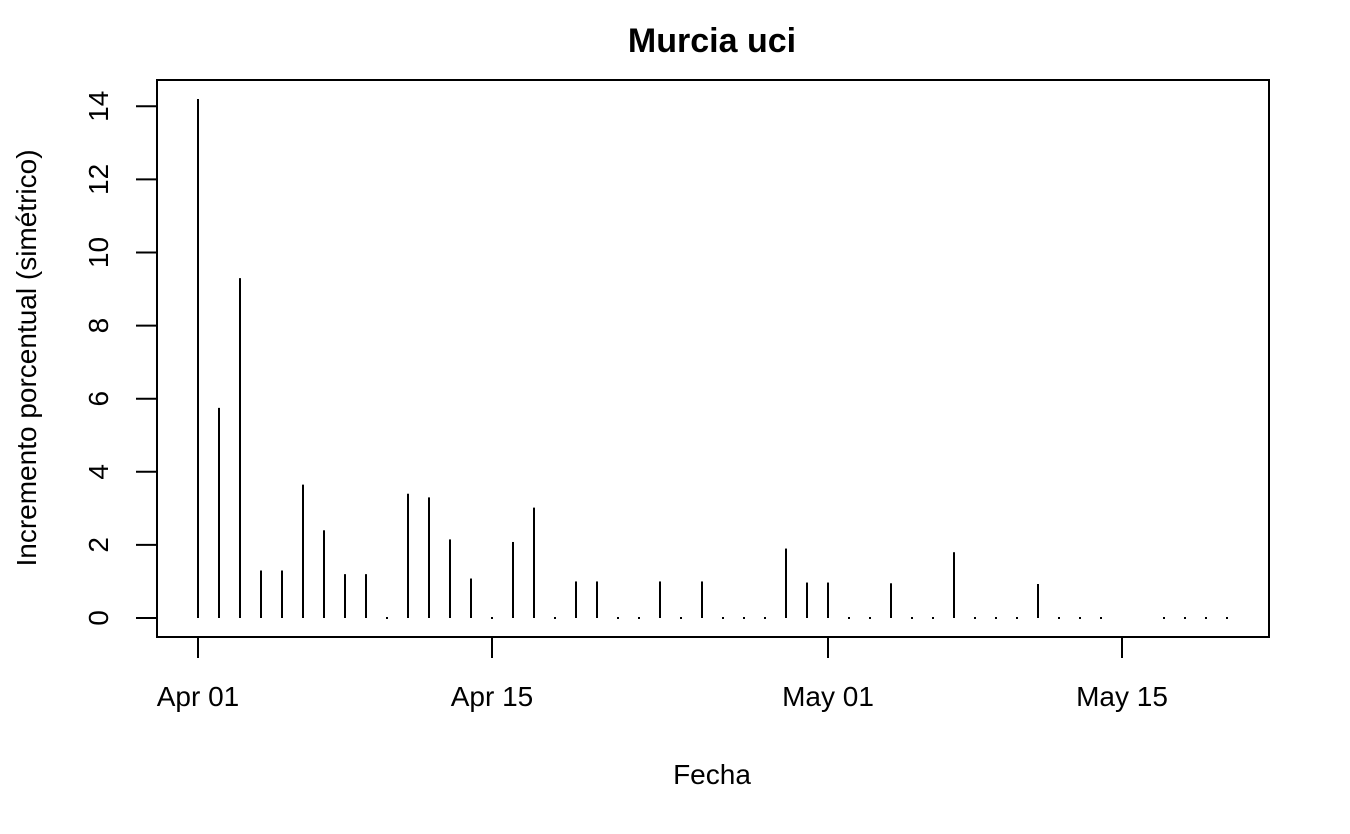  What do you see at coordinates (712, 774) in the screenshot?
I see `x-axis-label: Fecha` at bounding box center [712, 774].